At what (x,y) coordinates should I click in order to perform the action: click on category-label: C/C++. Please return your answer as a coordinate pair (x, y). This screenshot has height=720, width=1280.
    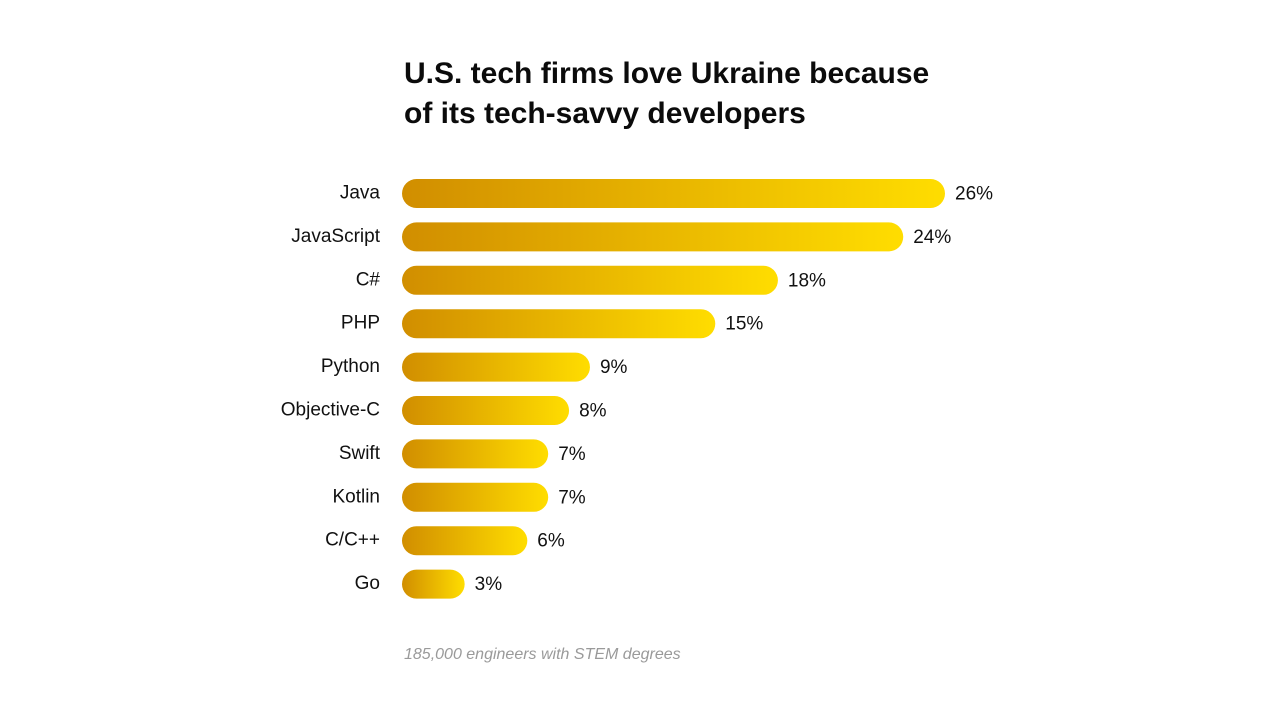
    Looking at the image, I should click on (352, 540).